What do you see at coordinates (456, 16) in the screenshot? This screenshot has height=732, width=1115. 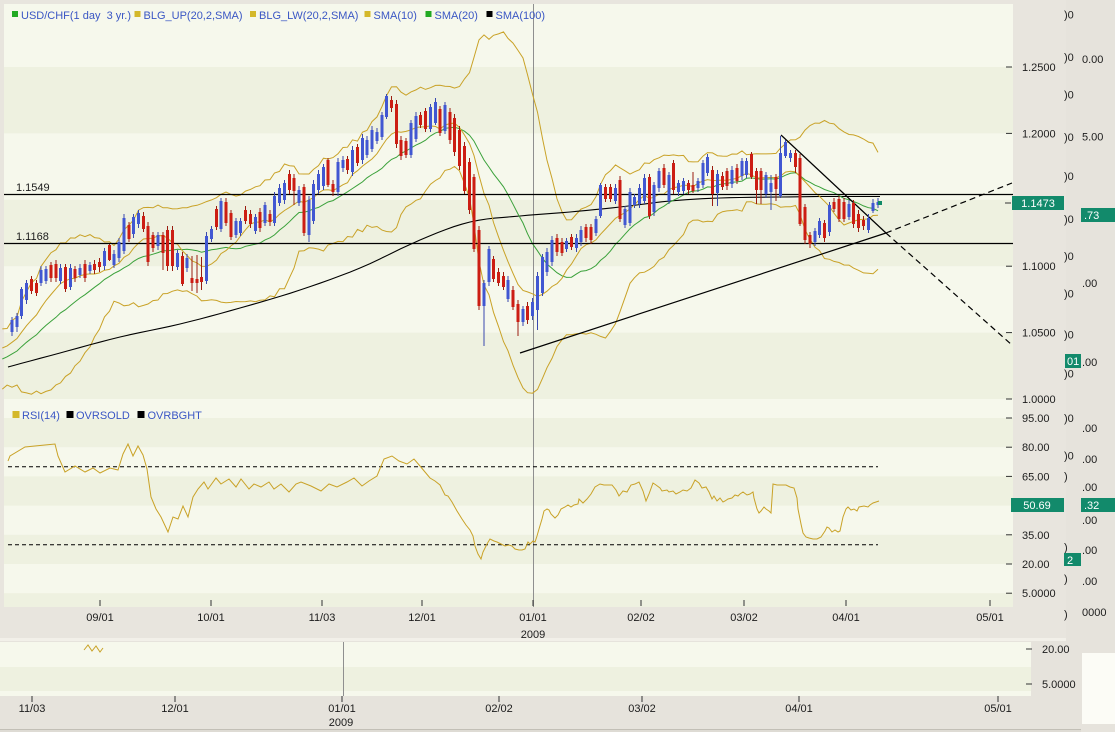 I see `svg-text: SMA(20)` at bounding box center [456, 16].